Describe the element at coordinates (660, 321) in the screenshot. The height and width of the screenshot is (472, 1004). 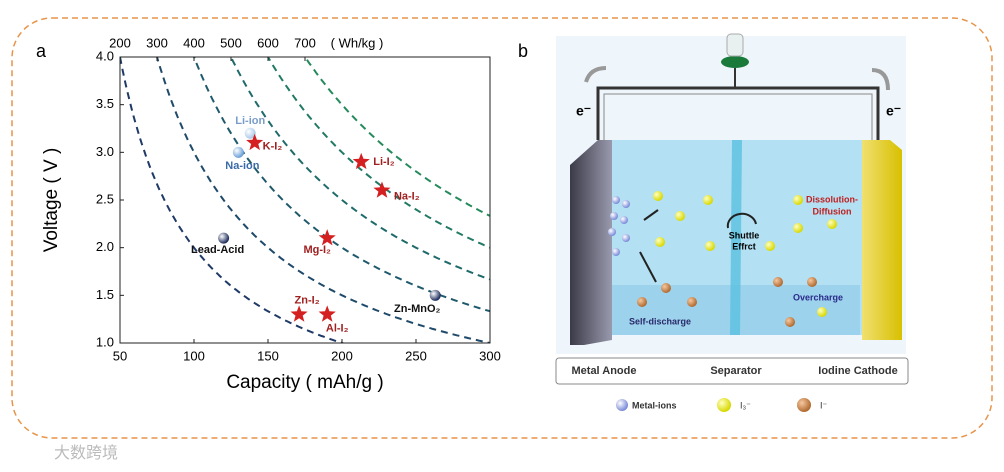
I see `diagram-label: Self-discharge` at that location.